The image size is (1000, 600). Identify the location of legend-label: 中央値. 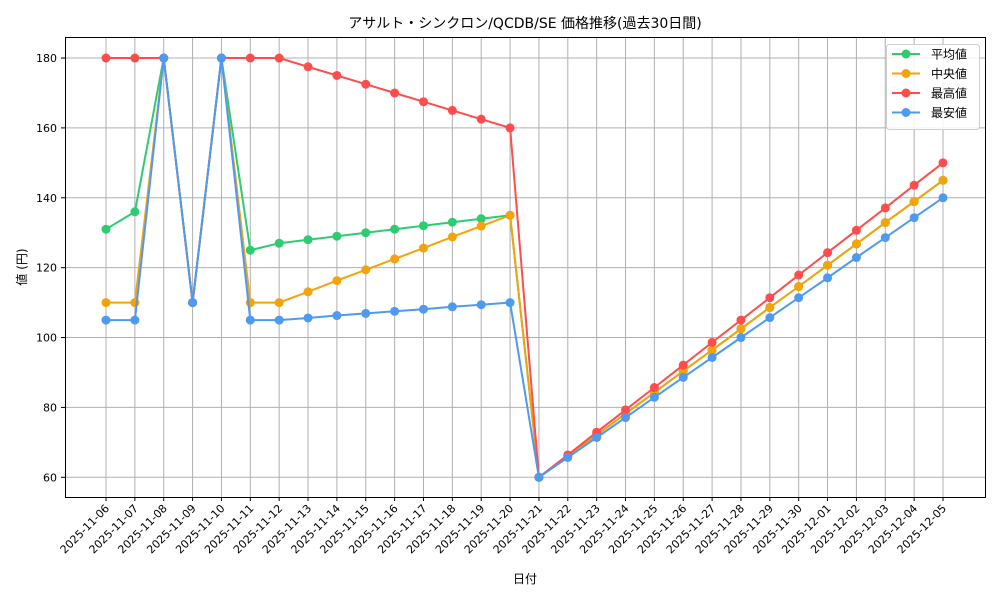
(949, 73).